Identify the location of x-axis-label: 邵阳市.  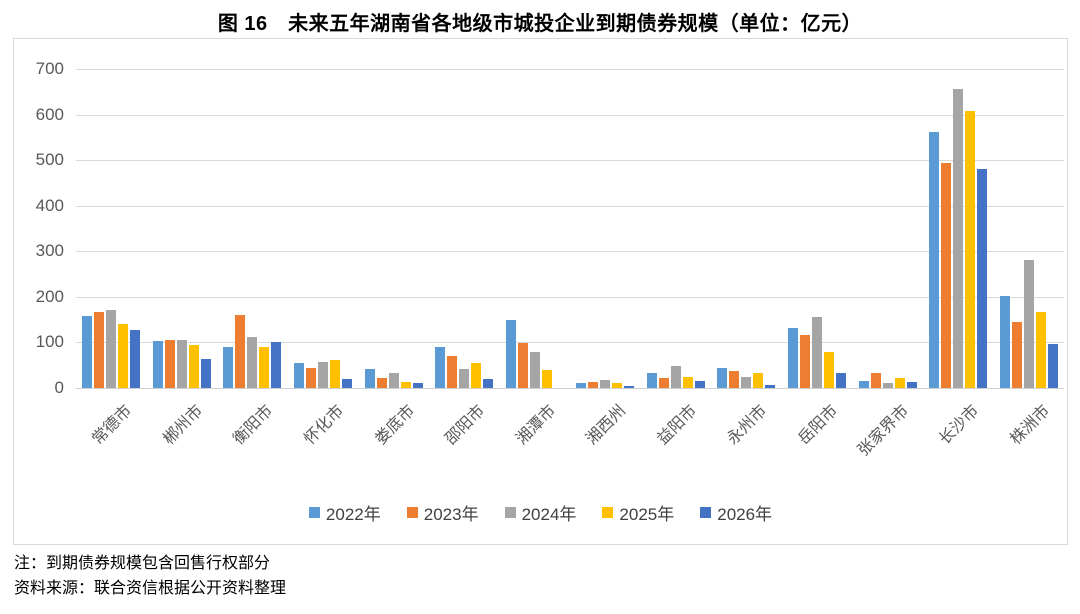
(465, 425).